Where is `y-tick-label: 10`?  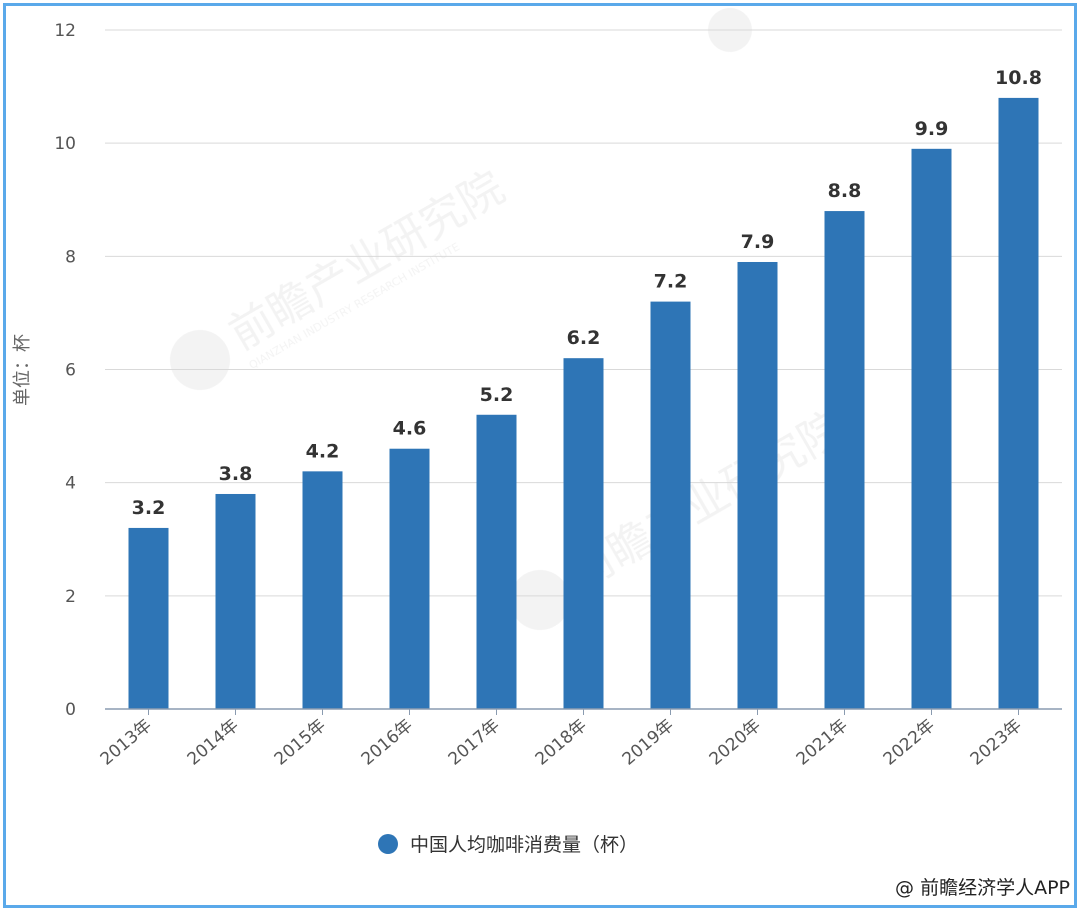 y-tick-label: 10 is located at coordinates (65, 144).